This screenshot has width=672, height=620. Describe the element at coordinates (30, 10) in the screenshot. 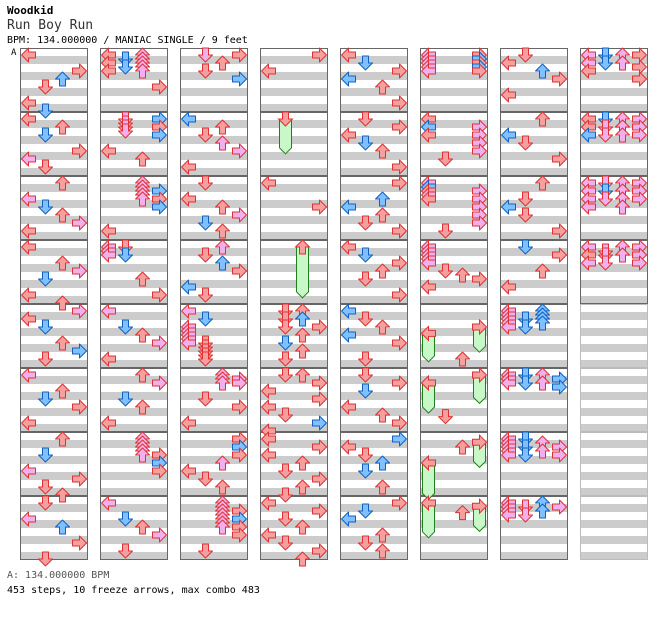

I see `artist-name: Woodkid` at that location.